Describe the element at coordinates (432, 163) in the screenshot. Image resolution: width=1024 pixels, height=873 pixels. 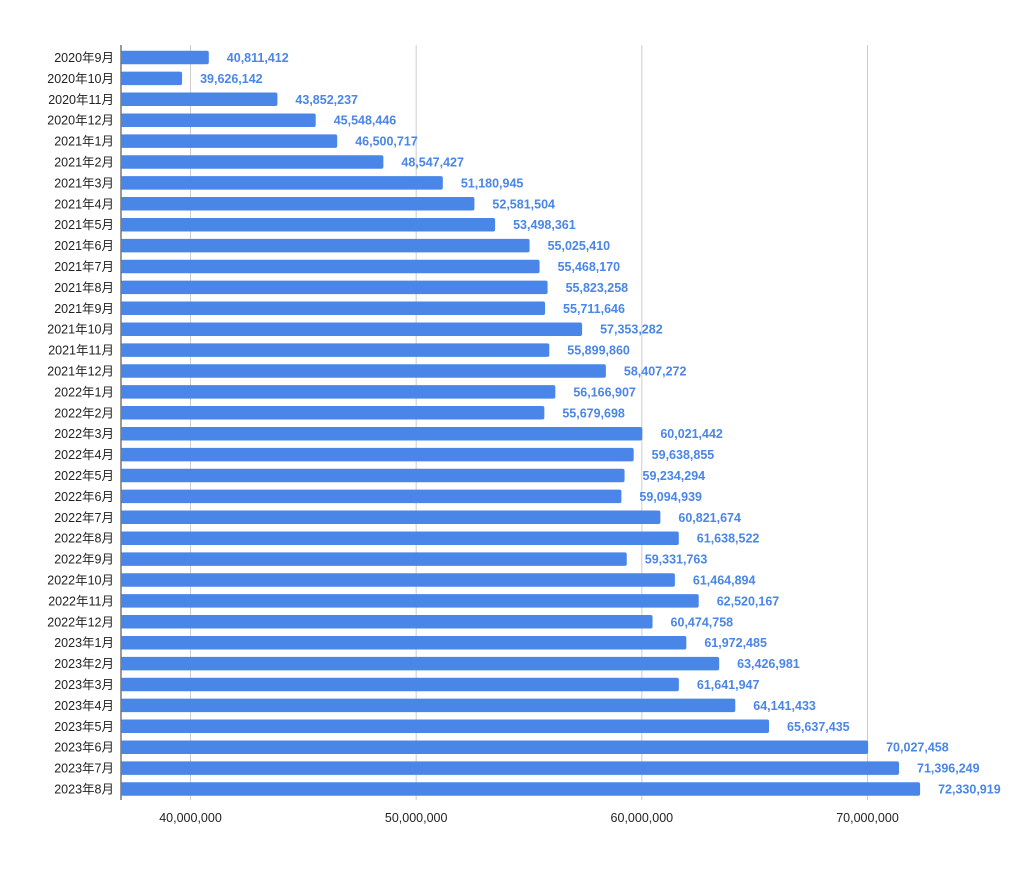
I see `data-label: 48,547,427` at that location.